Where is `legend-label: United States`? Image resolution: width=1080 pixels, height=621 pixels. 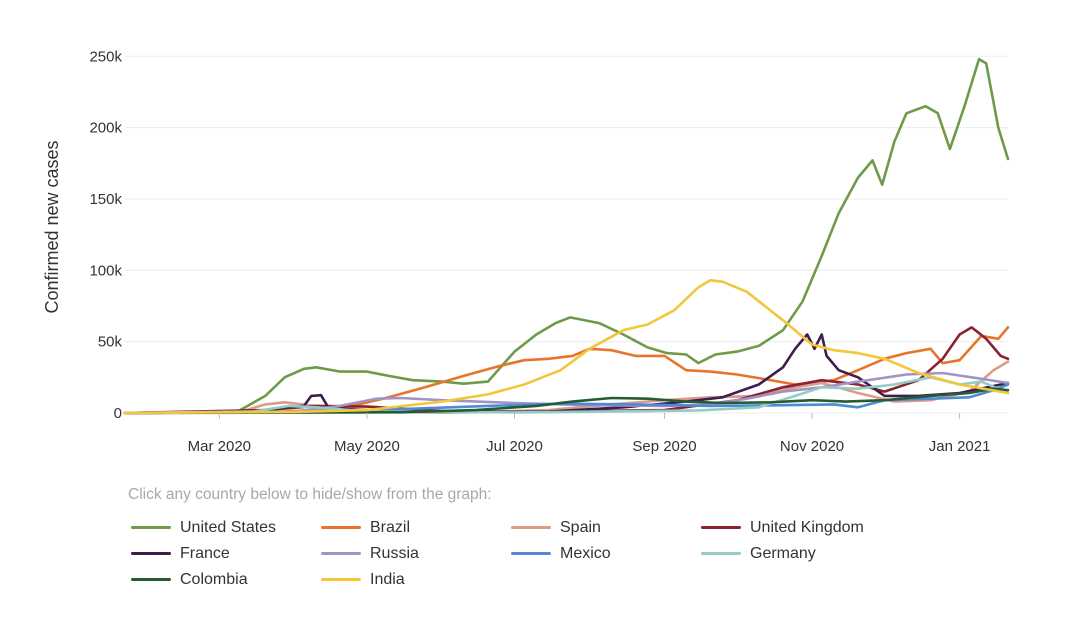
legend-label: United States is located at coordinates (228, 527).